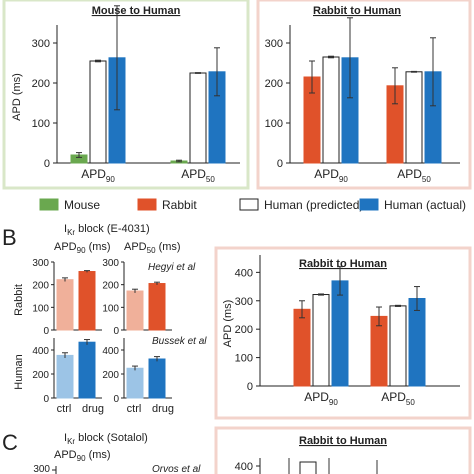 The width and height of the screenshot is (474, 474). Describe the element at coordinates (71, 441) in the screenshot. I see `panel-c-title-sub: Kr` at that location.